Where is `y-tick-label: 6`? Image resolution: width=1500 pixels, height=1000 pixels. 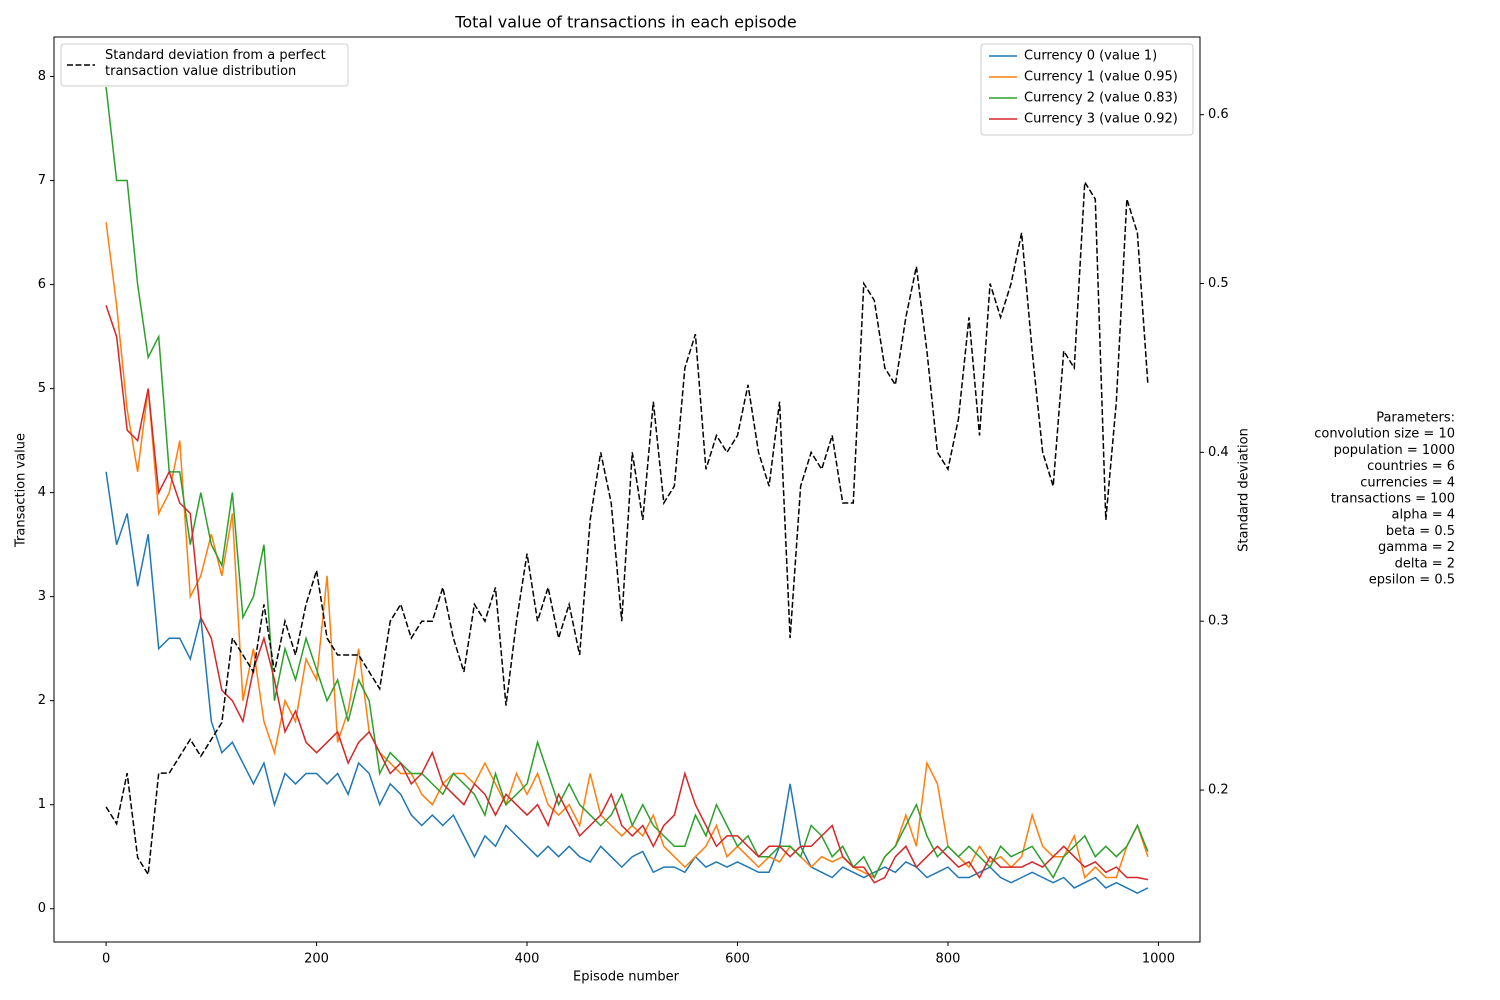 y-tick-label: 6 is located at coordinates (42, 284).